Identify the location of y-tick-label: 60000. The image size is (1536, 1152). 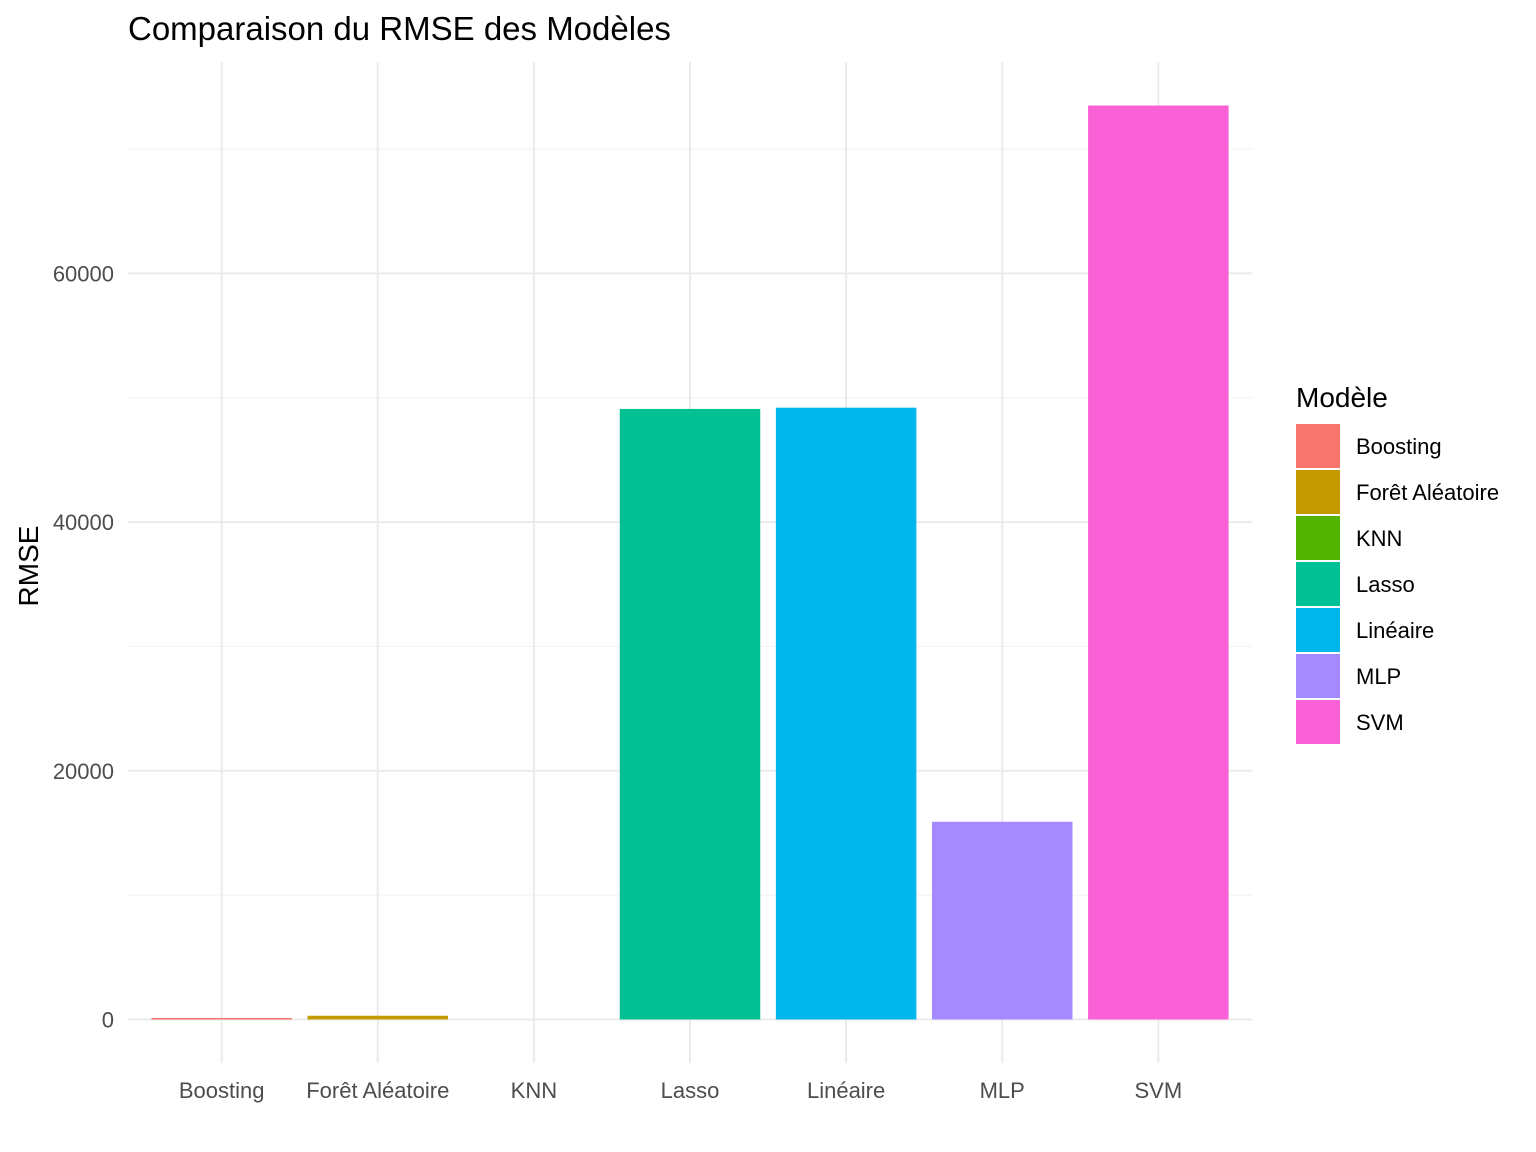
(83, 273).